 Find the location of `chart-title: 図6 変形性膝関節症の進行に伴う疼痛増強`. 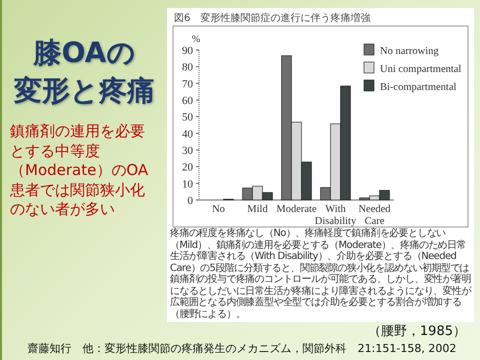

chart-title: 図6 変形性膝関節症の進行に伴う疼痛増強 is located at coordinates (272, 18).